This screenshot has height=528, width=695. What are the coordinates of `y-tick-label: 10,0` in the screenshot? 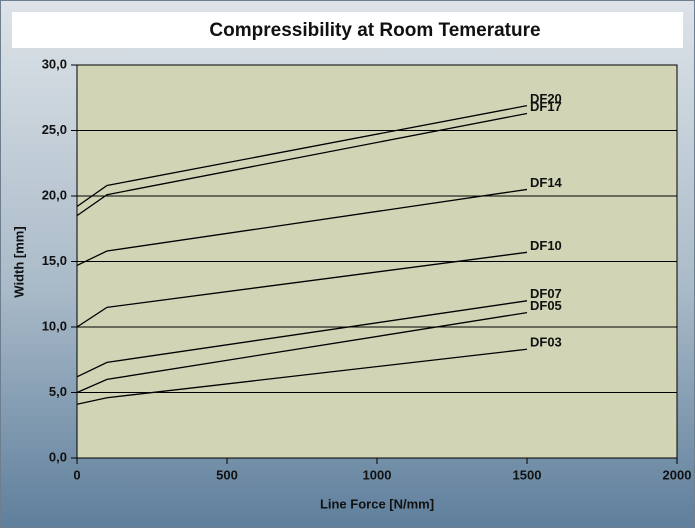 It's located at (54, 325).